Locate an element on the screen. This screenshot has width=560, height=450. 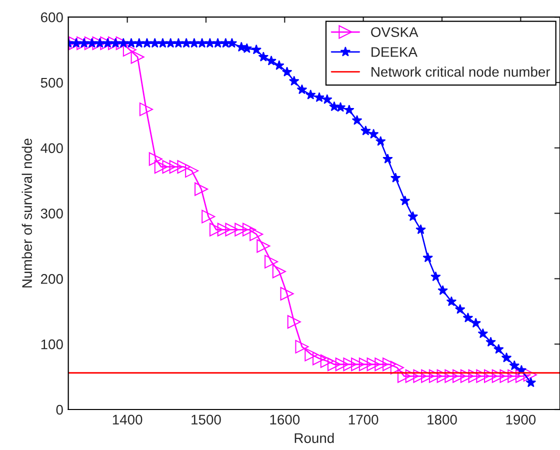
y-tick-label: 400 is located at coordinates (51, 148).